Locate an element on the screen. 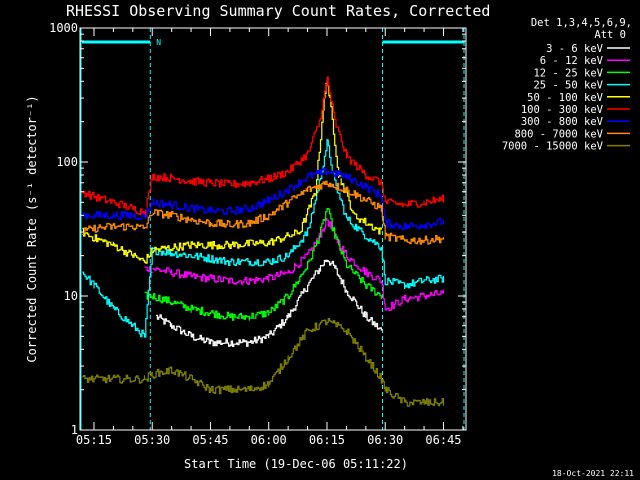  legend-entry: 50 - 100 keV is located at coordinates (578, 98).